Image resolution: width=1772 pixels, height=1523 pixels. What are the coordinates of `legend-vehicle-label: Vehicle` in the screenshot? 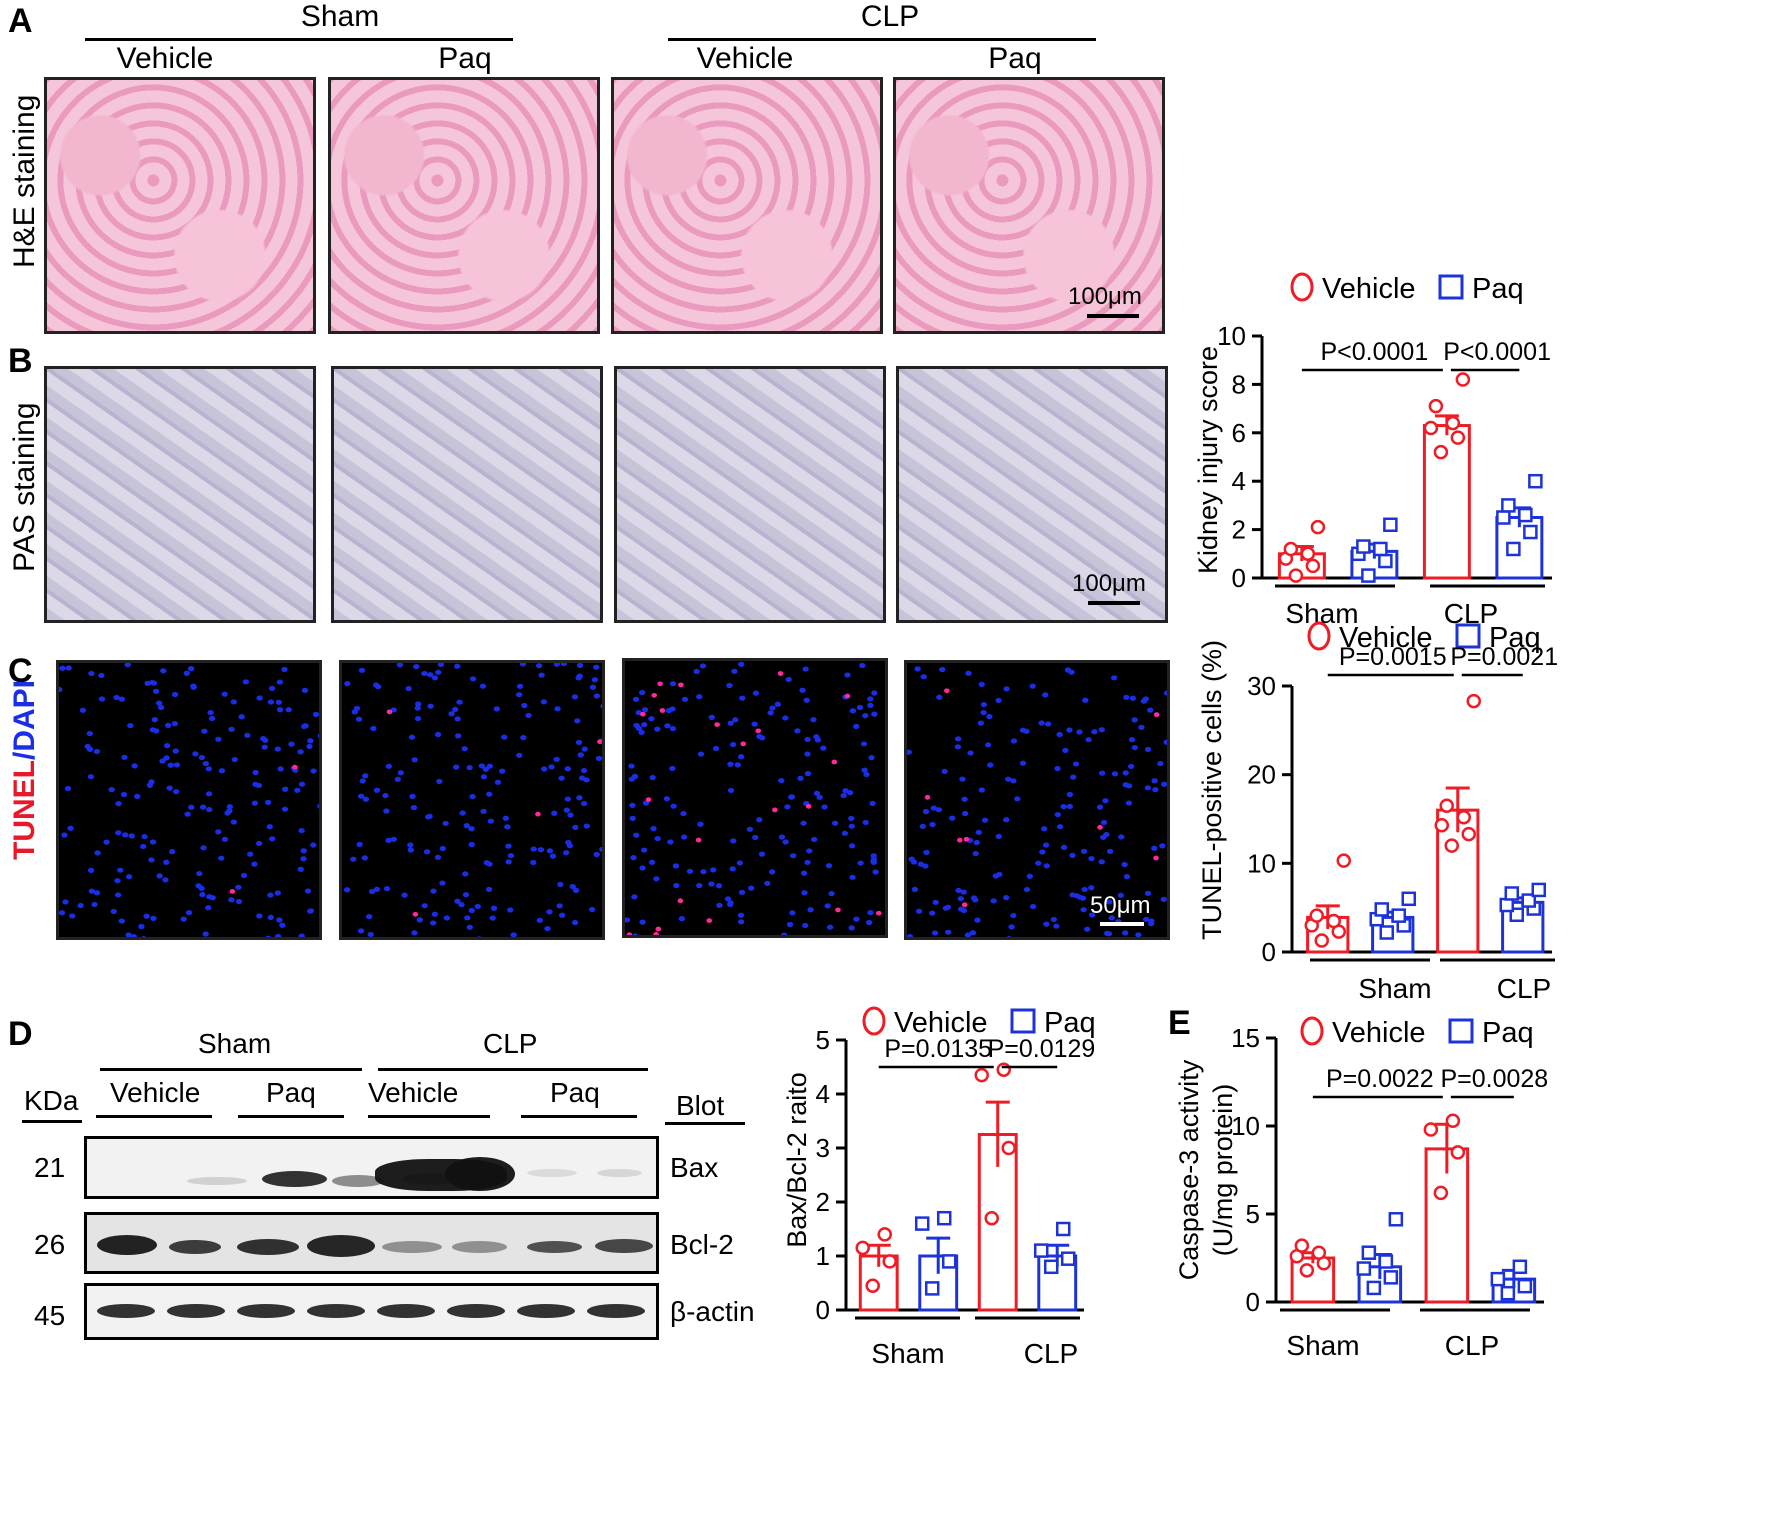 It's located at (1386, 638).